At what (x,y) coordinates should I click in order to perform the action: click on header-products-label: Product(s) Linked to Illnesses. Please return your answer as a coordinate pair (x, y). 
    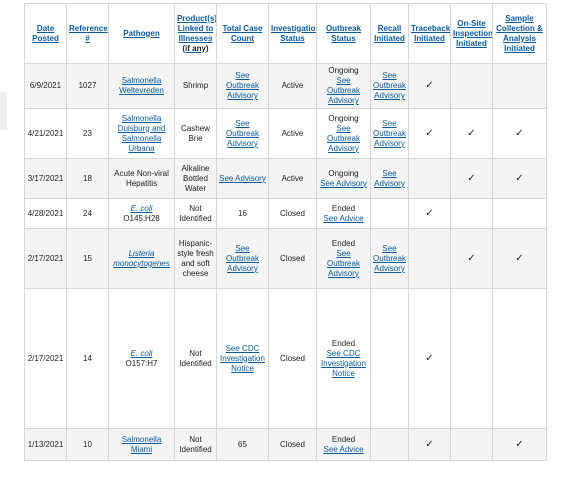
    Looking at the image, I should click on (197, 28).